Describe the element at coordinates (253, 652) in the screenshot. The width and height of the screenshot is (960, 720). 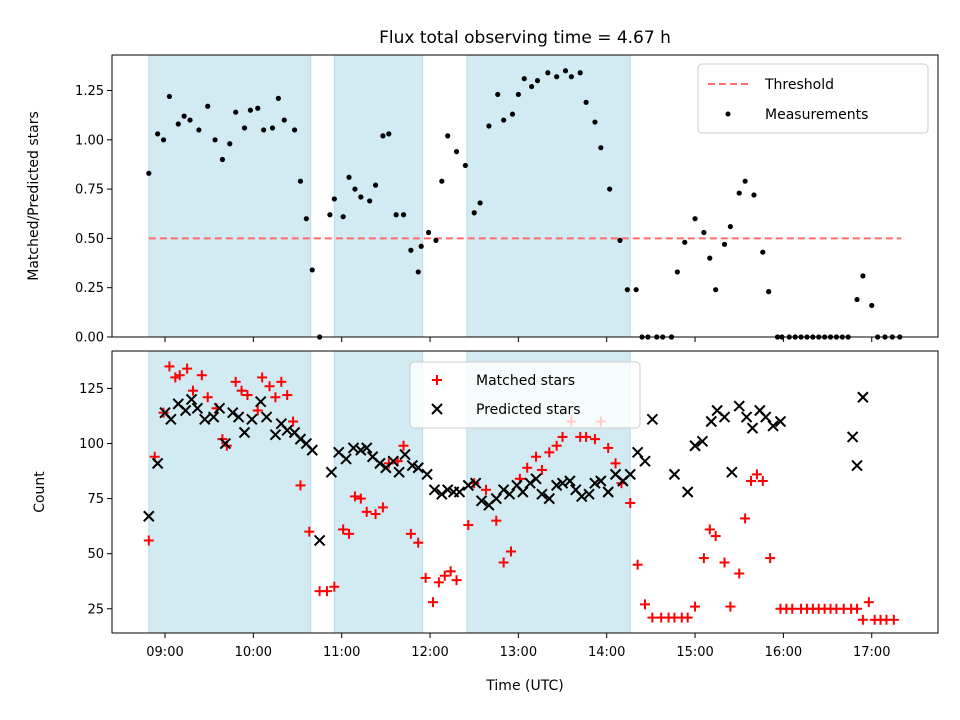
I see `x-tick-label: 10:00` at that location.